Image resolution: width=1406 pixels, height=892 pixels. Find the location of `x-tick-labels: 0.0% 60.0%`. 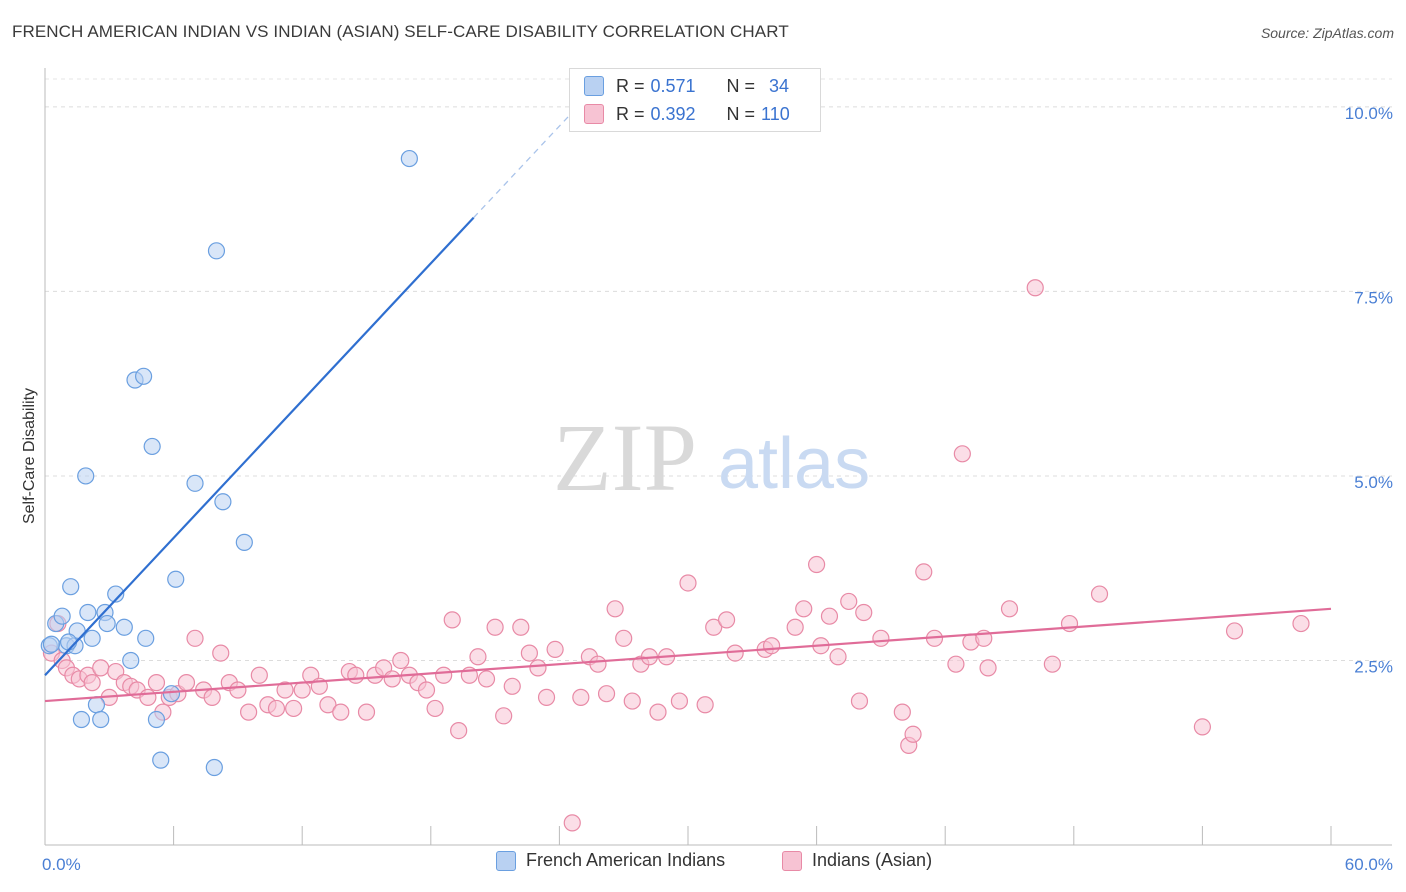

x-tick-labels: 0.0% 60.0% is located at coordinates (717, 864).